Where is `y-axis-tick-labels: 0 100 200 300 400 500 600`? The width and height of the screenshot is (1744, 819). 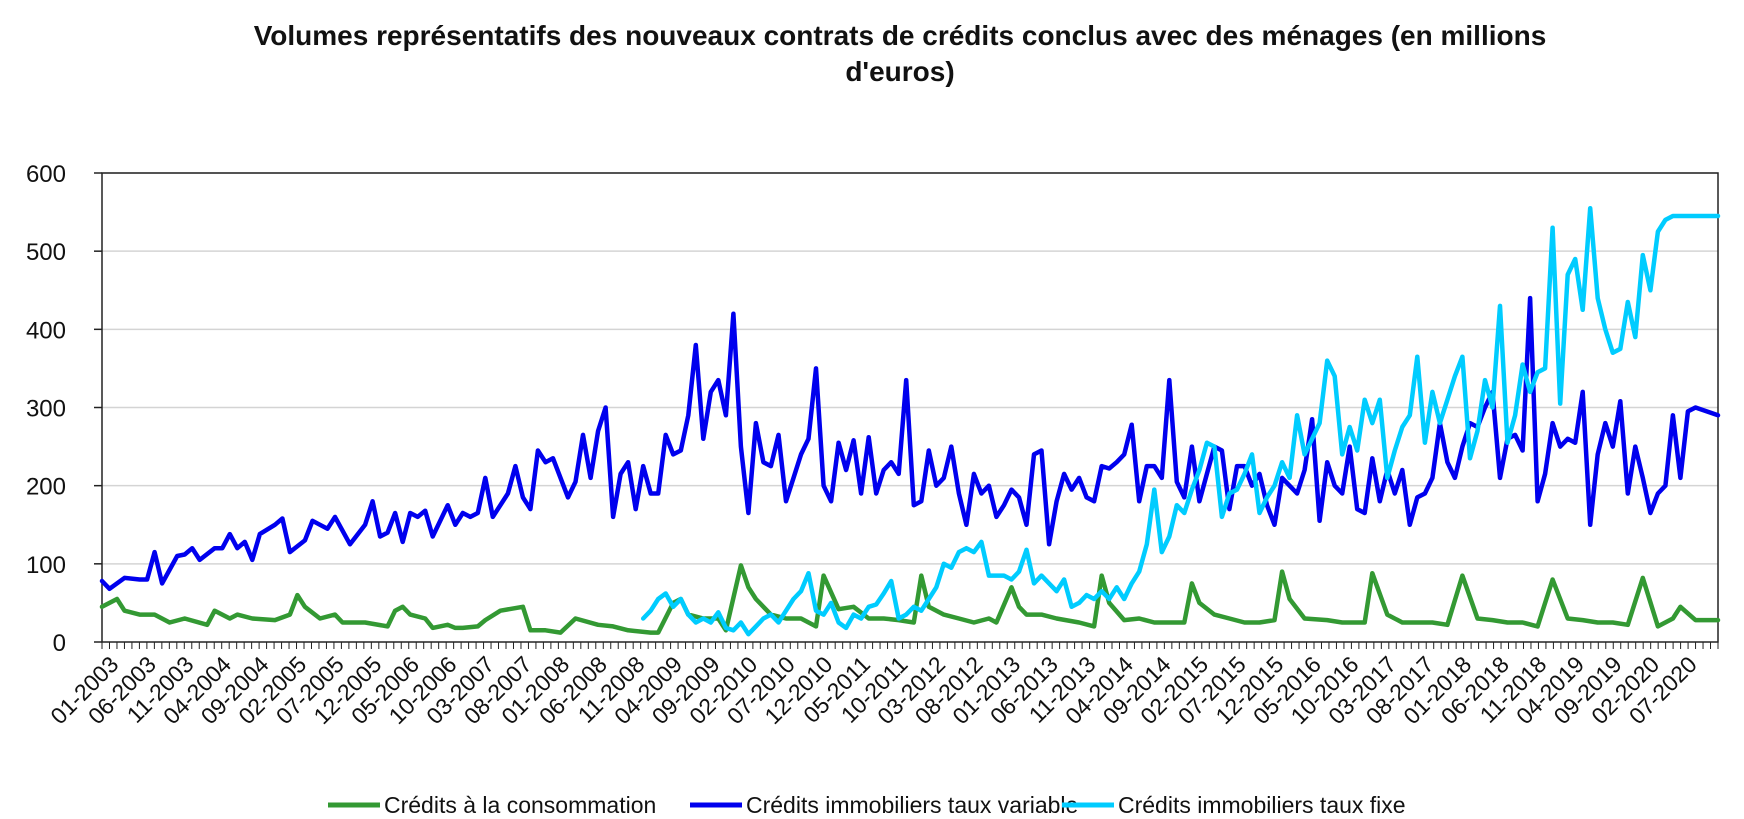
y-axis-tick-labels: 0 100 200 300 400 500 600 is located at coordinates (46, 409).